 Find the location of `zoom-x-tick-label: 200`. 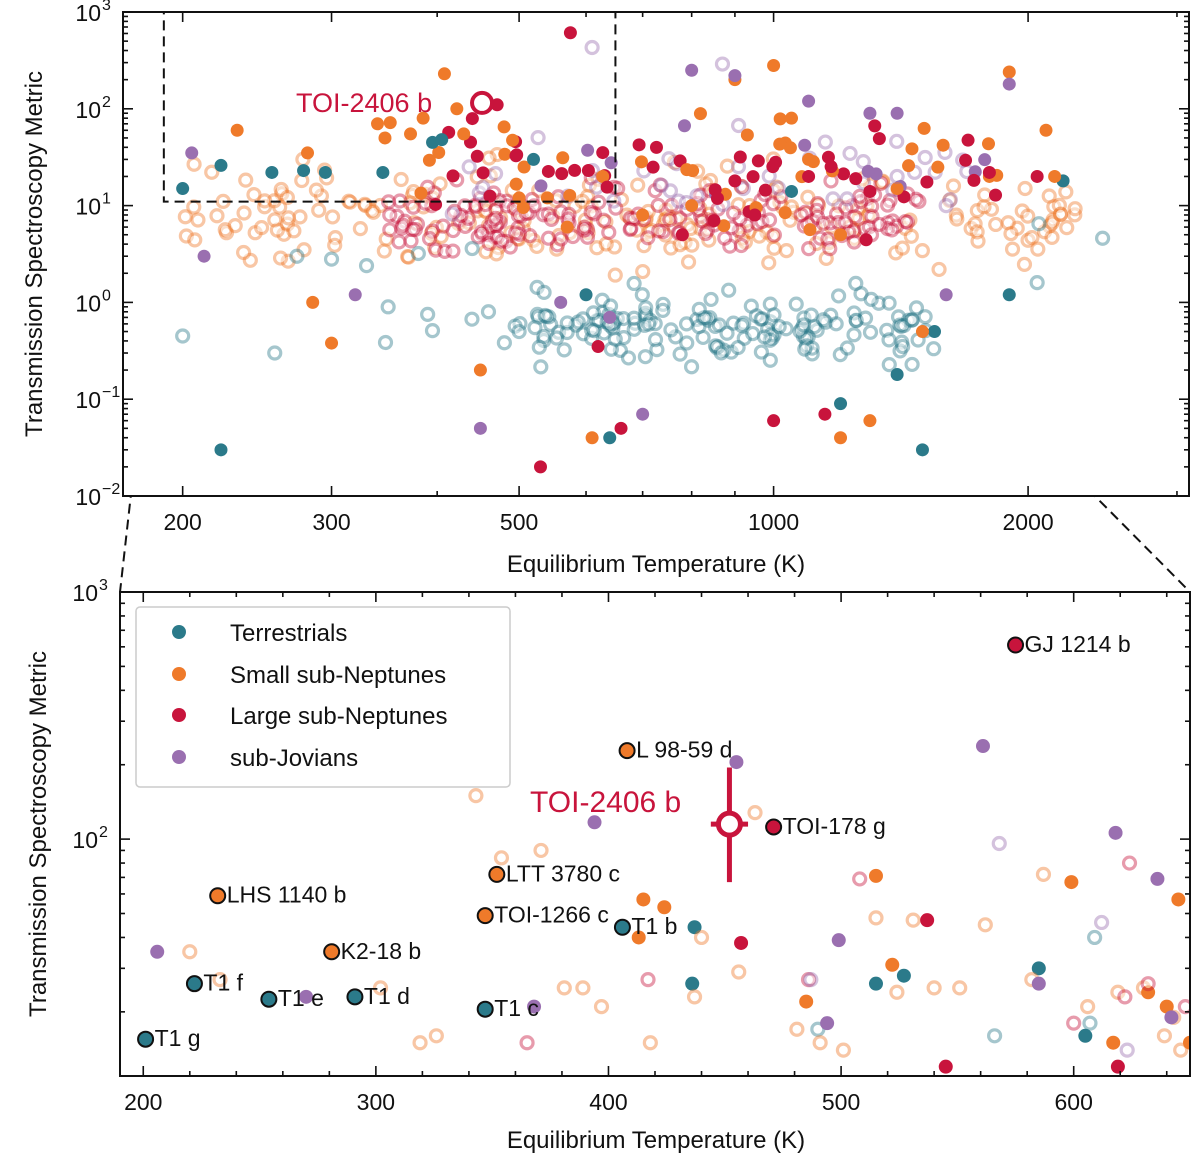

zoom-x-tick-label: 200 is located at coordinates (143, 1102).